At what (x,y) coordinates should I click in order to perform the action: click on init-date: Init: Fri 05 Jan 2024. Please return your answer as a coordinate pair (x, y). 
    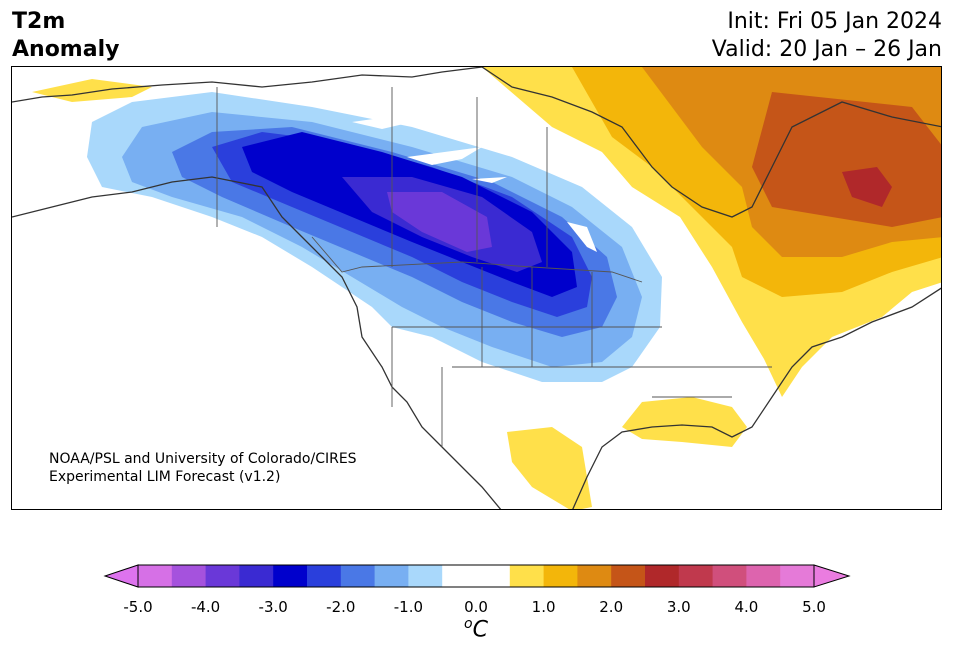
    Looking at the image, I should click on (834, 21).